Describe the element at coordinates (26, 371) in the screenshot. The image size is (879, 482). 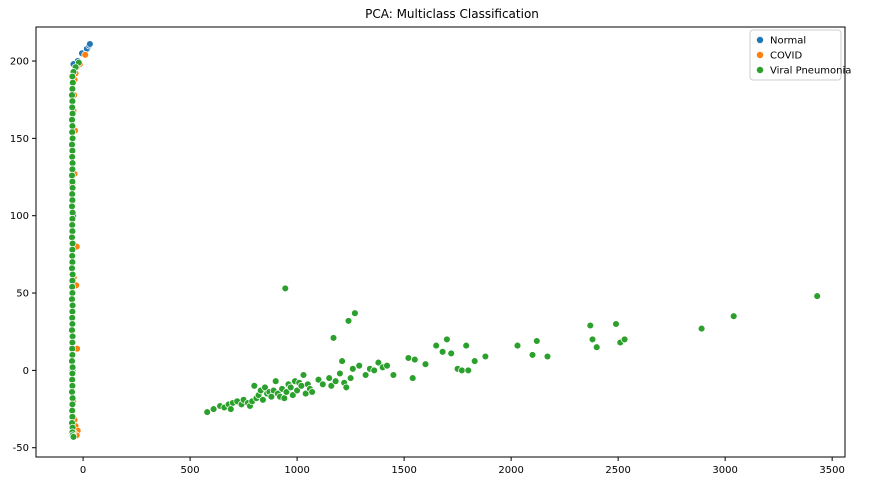
I see `y-tick-label-1: 0` at that location.